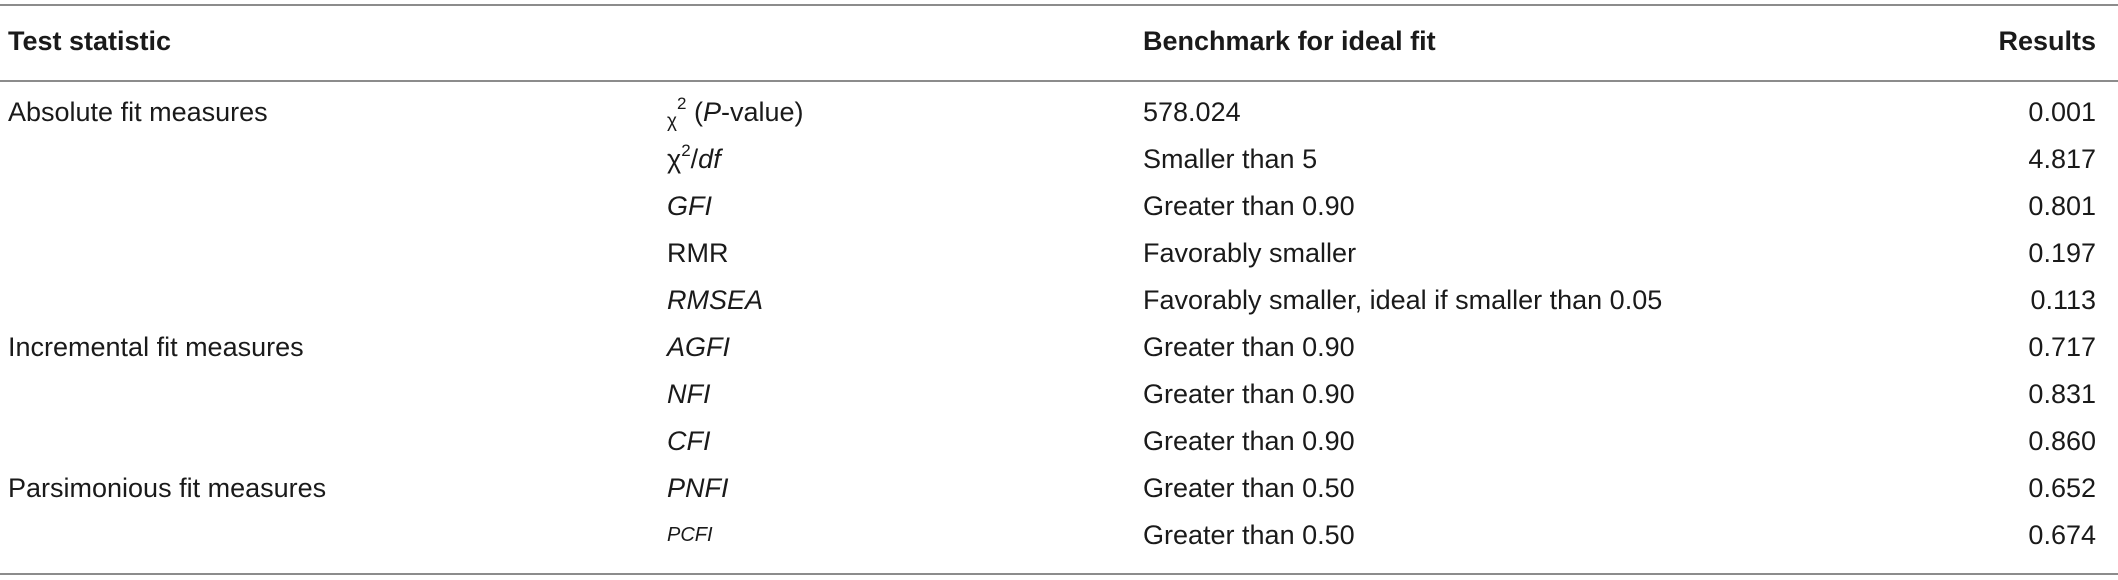 The height and width of the screenshot is (580, 2118). I want to click on row-result: 0.831, so click(2062, 394).